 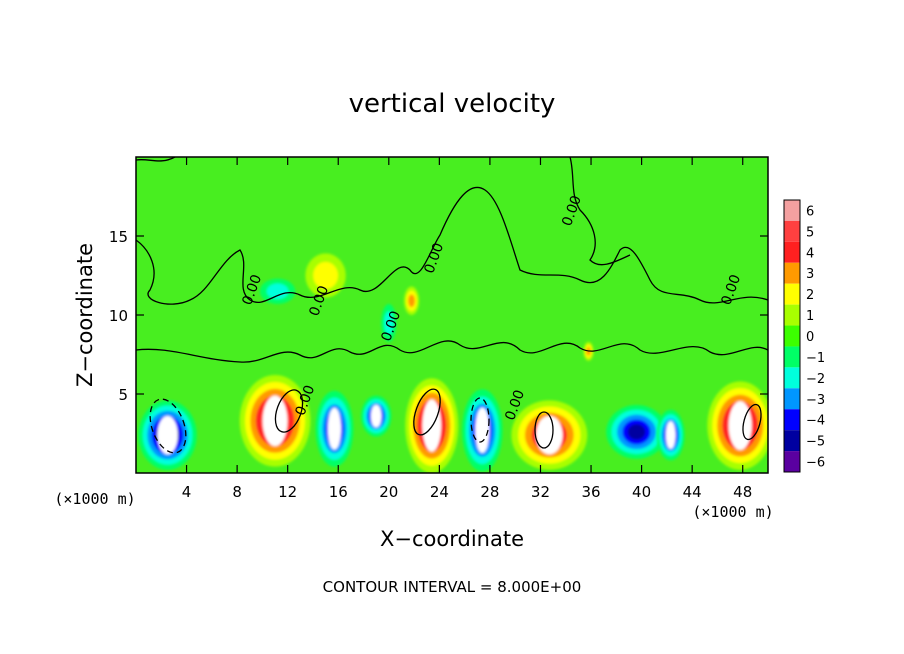 What do you see at coordinates (641, 492) in the screenshot?
I see `x-tick-label-40: 40` at bounding box center [641, 492].